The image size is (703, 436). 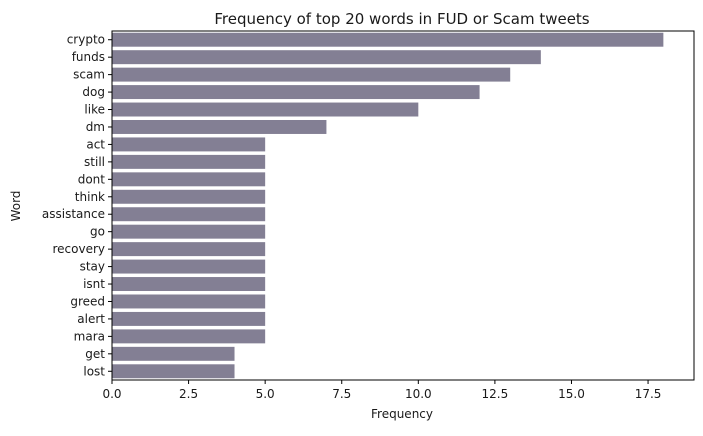 What do you see at coordinates (89, 75) in the screenshot?
I see `y-tick-label: scam` at bounding box center [89, 75].